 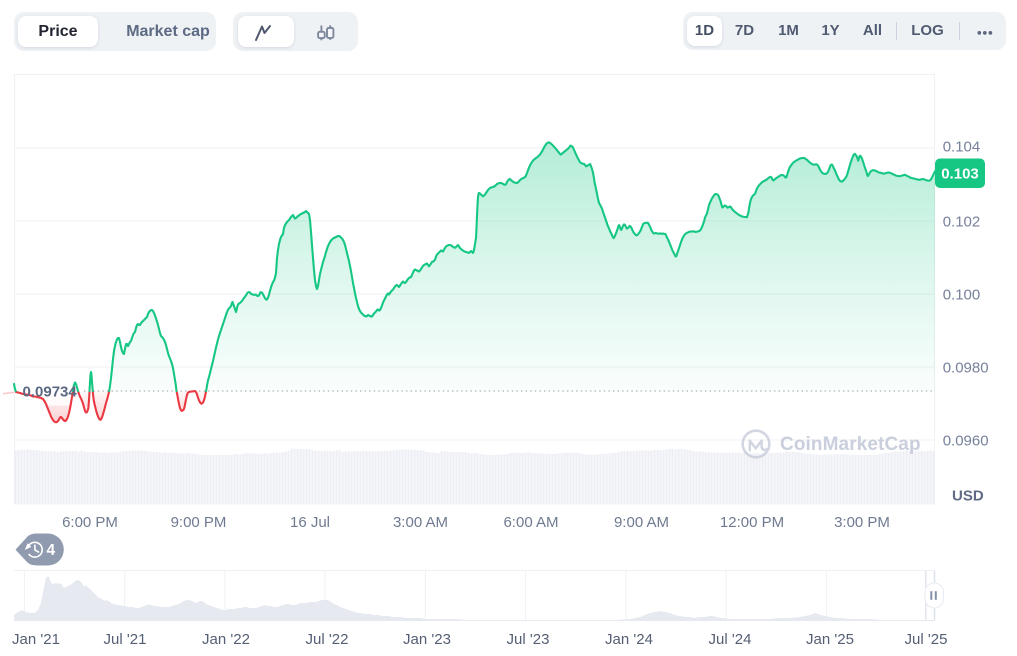 What do you see at coordinates (966, 440) in the screenshot?
I see `svg-text: 0.0960` at bounding box center [966, 440].